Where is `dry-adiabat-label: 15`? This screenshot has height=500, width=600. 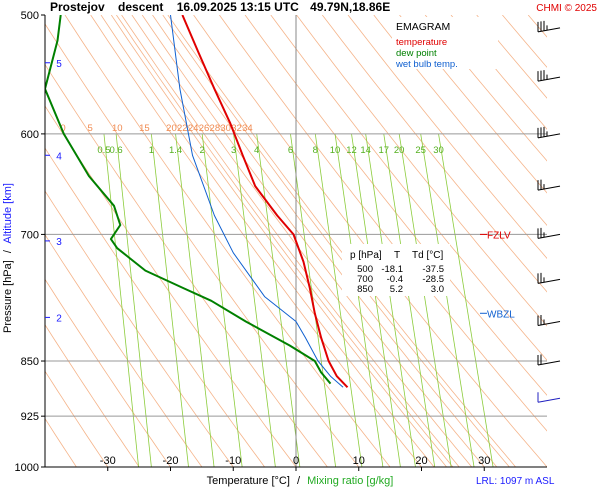 dry-adiabat-label: 15 is located at coordinates (144, 128).